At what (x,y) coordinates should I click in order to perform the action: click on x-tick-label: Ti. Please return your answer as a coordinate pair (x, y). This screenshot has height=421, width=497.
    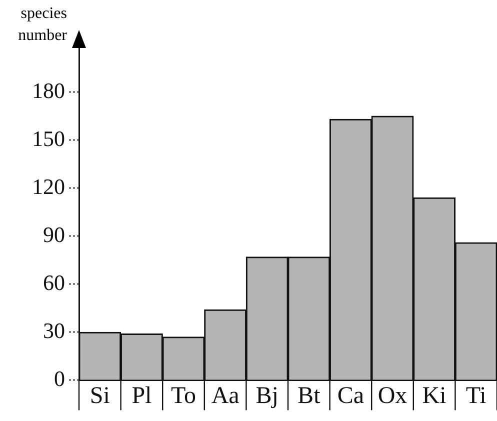
    Looking at the image, I should click on (476, 395).